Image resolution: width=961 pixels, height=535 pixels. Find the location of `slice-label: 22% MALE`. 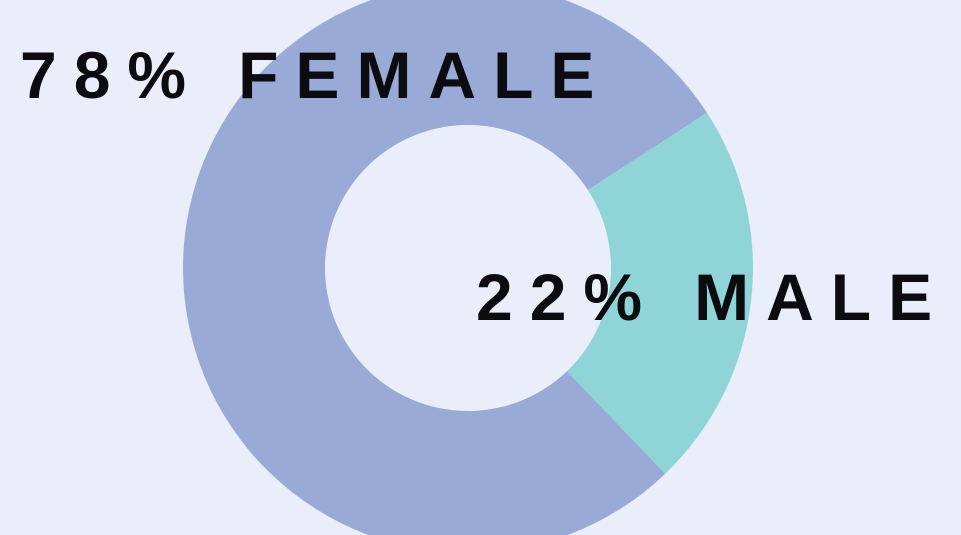

slice-label: 22% MALE is located at coordinates (712, 297).